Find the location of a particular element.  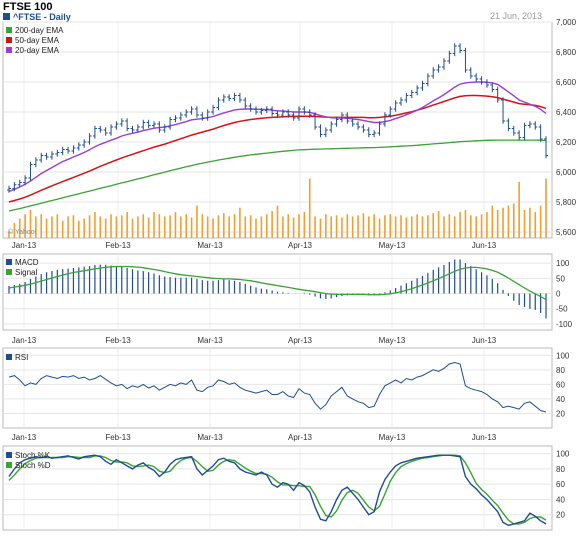

symbol-swatch is located at coordinates (6, 16).